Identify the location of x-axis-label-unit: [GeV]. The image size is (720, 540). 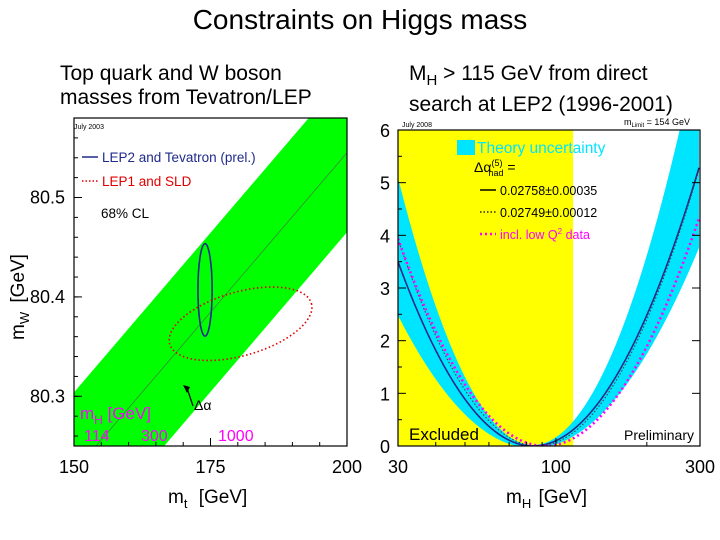
(220, 497).